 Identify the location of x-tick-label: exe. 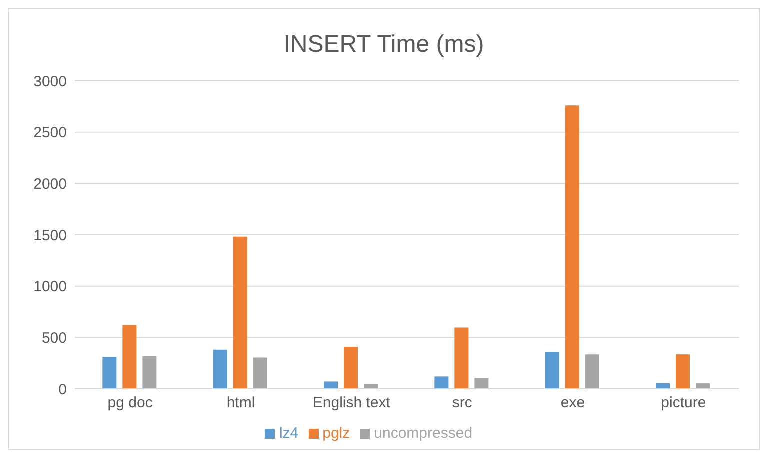
(573, 403).